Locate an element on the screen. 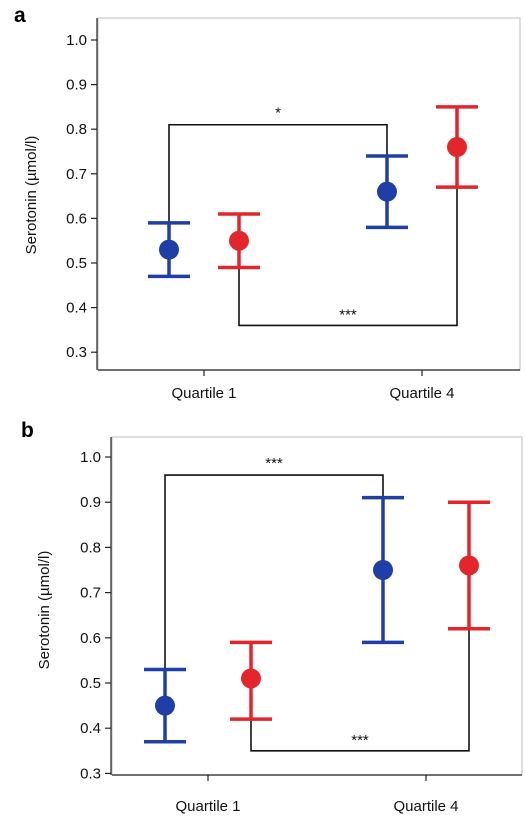  panel-label: a is located at coordinates (20, 15).